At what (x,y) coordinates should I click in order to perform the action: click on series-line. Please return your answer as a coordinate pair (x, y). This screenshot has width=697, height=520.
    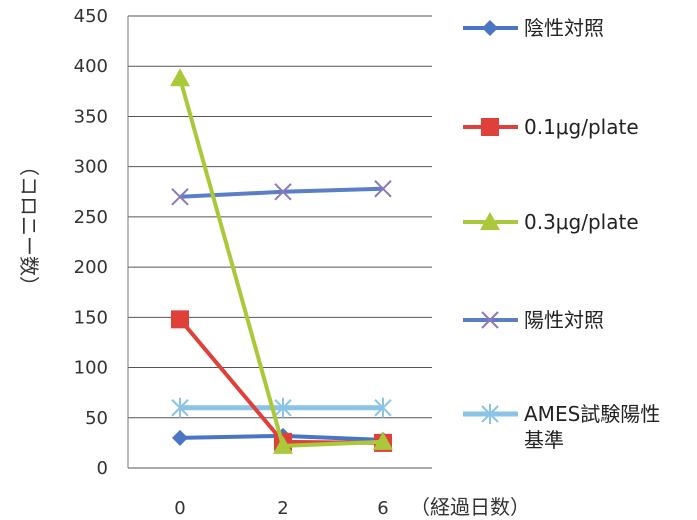
    Looking at the image, I should click on (281, 381).